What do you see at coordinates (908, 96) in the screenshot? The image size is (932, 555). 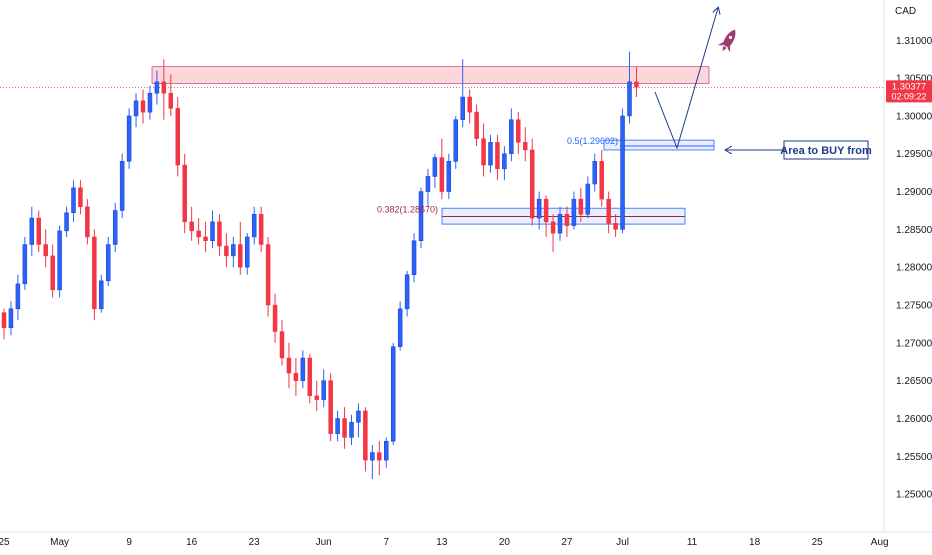 I see `last-price-countdown: 02:09:22` at bounding box center [908, 96].